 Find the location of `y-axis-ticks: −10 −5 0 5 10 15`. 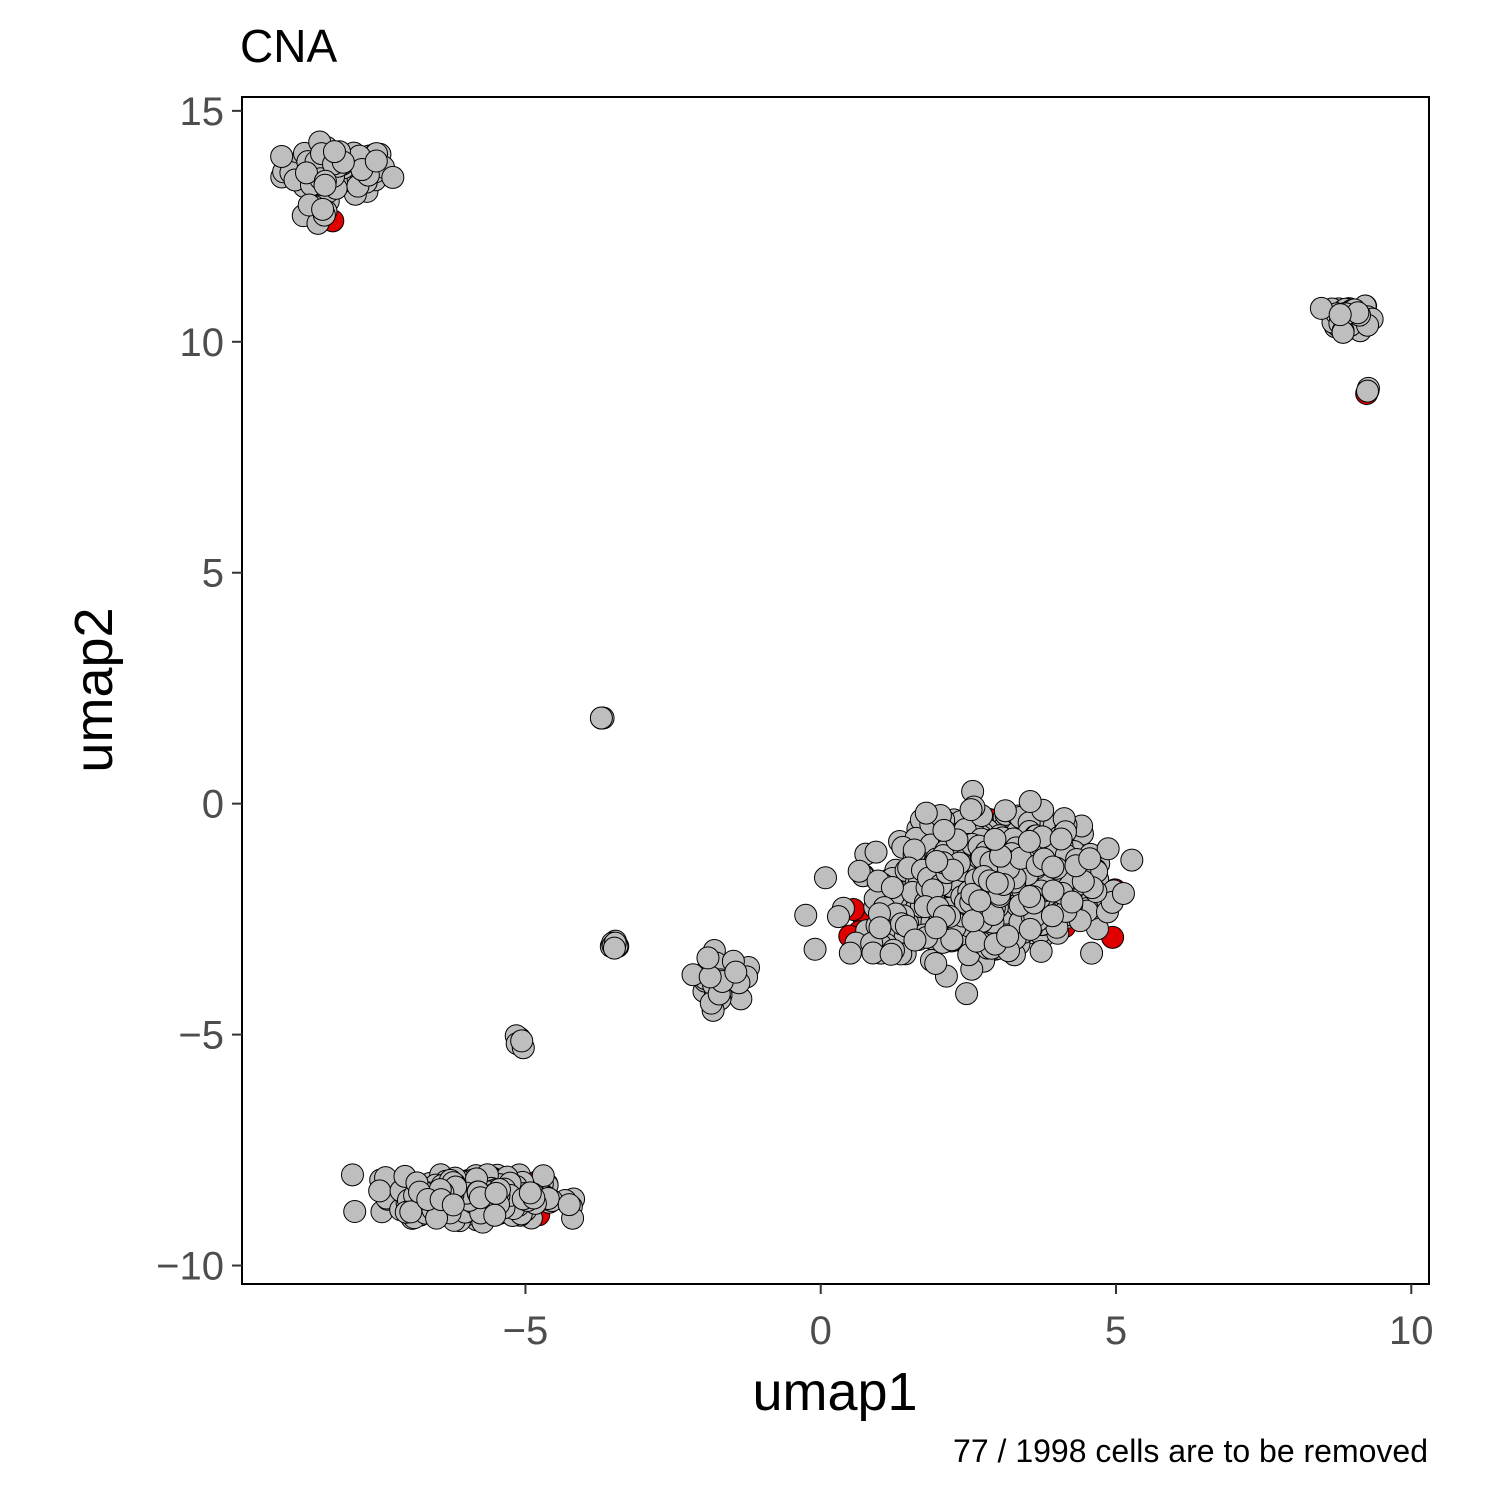

y-axis-ticks: −10 −5 0 5 10 15 is located at coordinates (199, 689).